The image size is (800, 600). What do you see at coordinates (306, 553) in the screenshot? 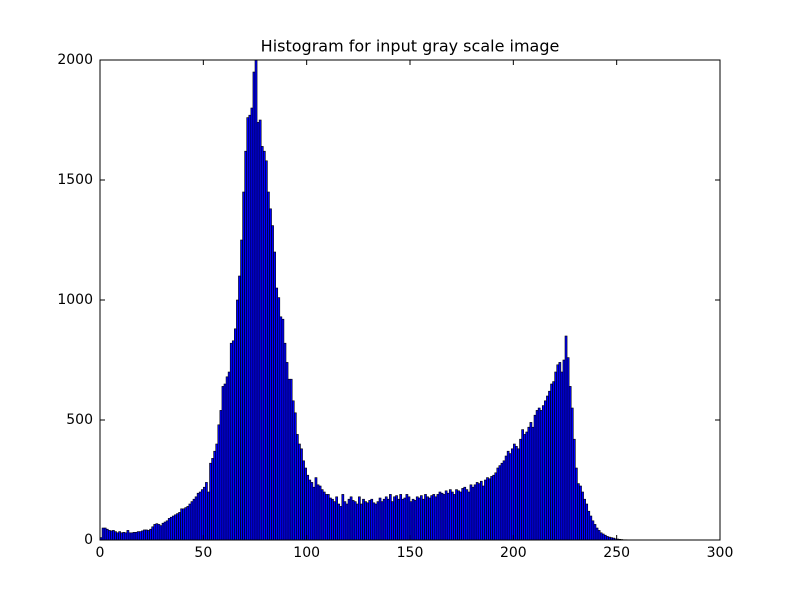
I see `x-tick-label: 100` at bounding box center [306, 553].